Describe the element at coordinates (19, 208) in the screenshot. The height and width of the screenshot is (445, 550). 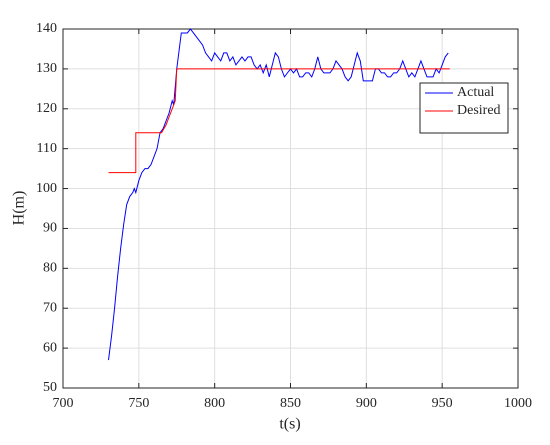
I see `y-axis-label: H(m)` at that location.